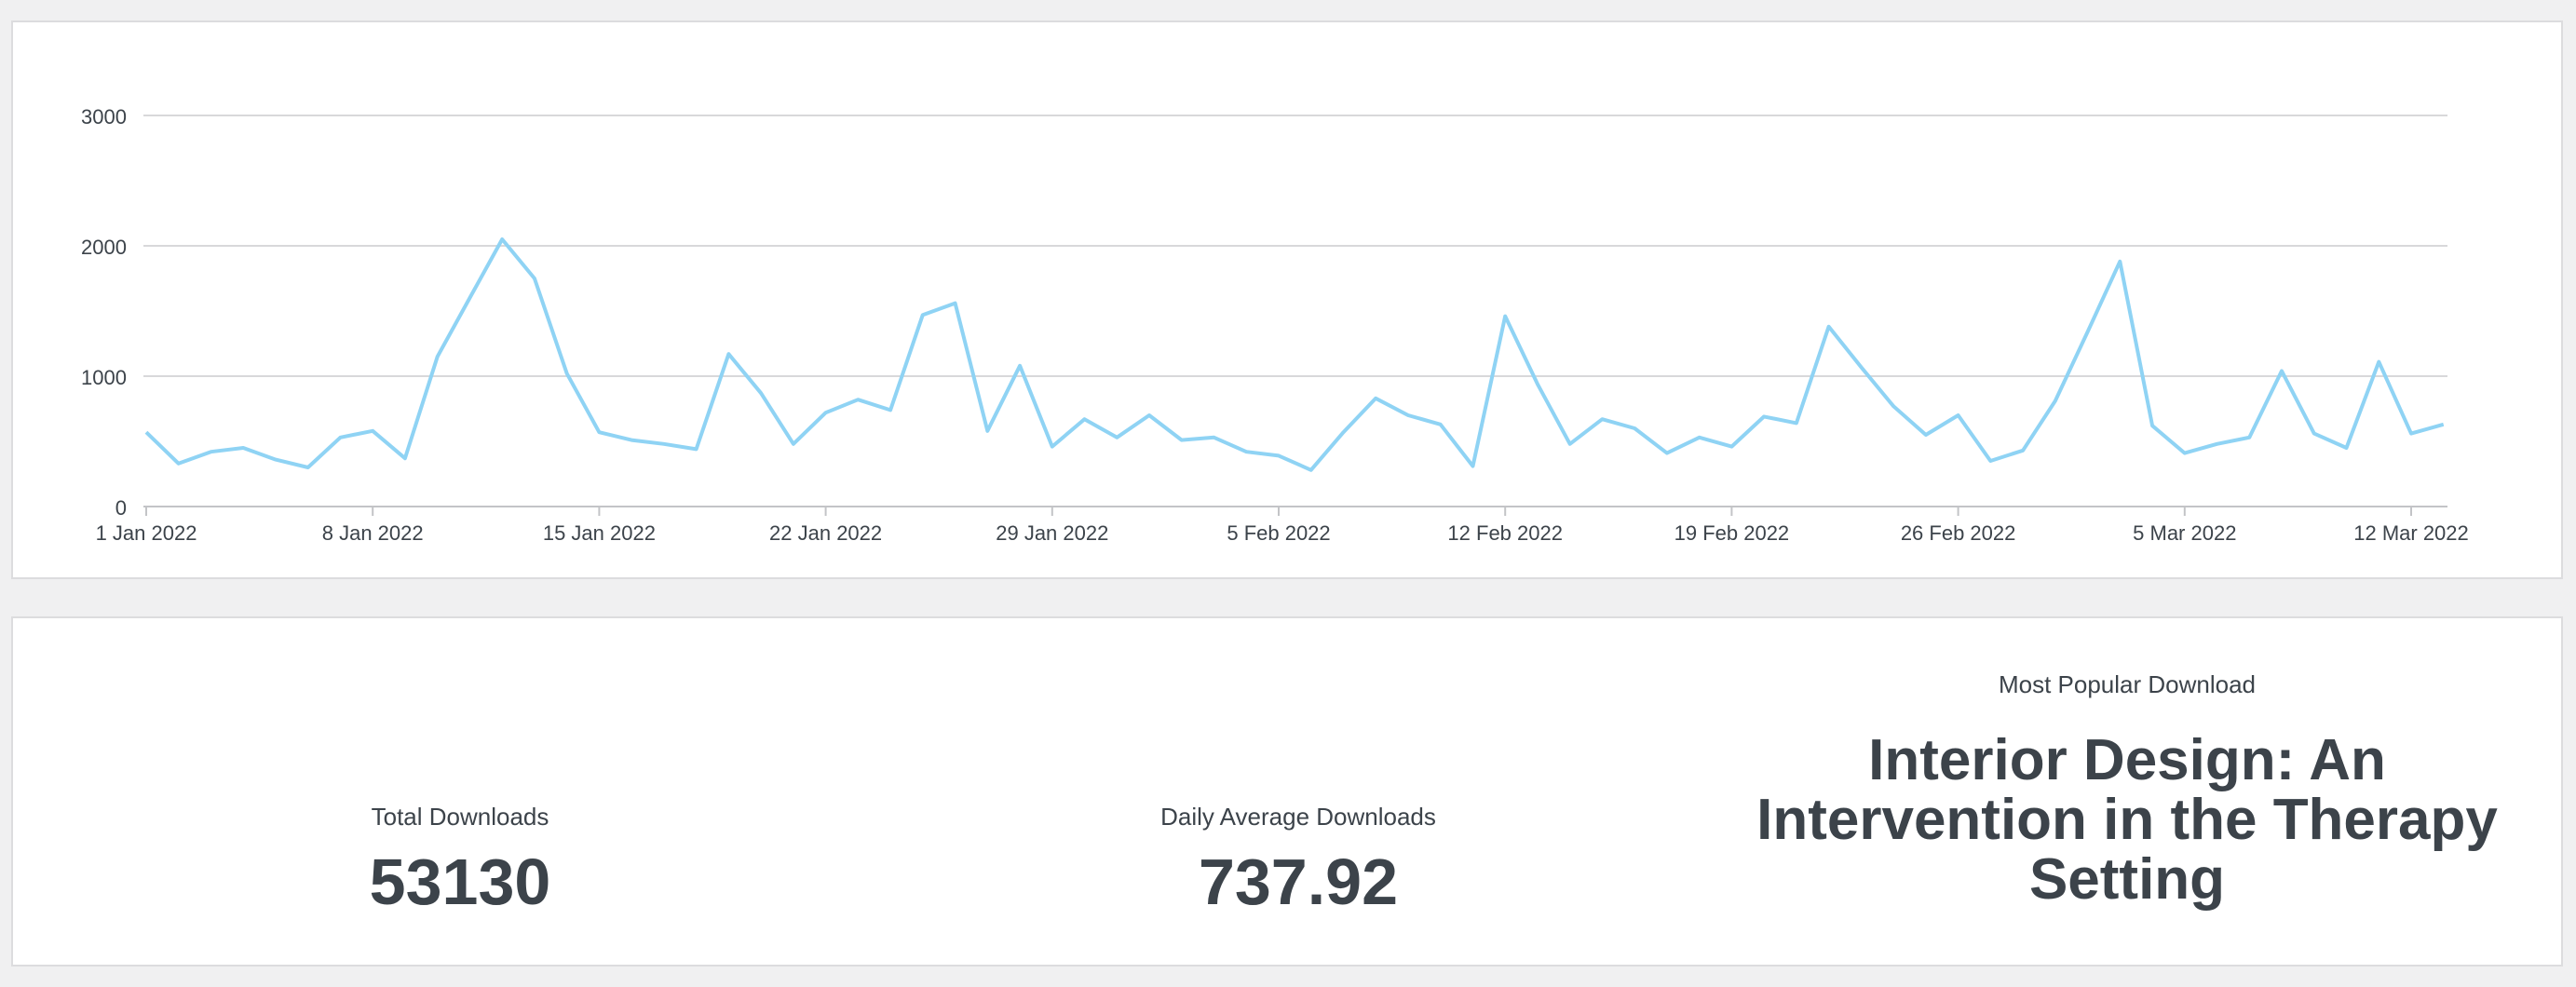 The width and height of the screenshot is (2576, 987). Describe the element at coordinates (599, 533) in the screenshot. I see `x-tick-label: 15 Jan 2022` at that location.